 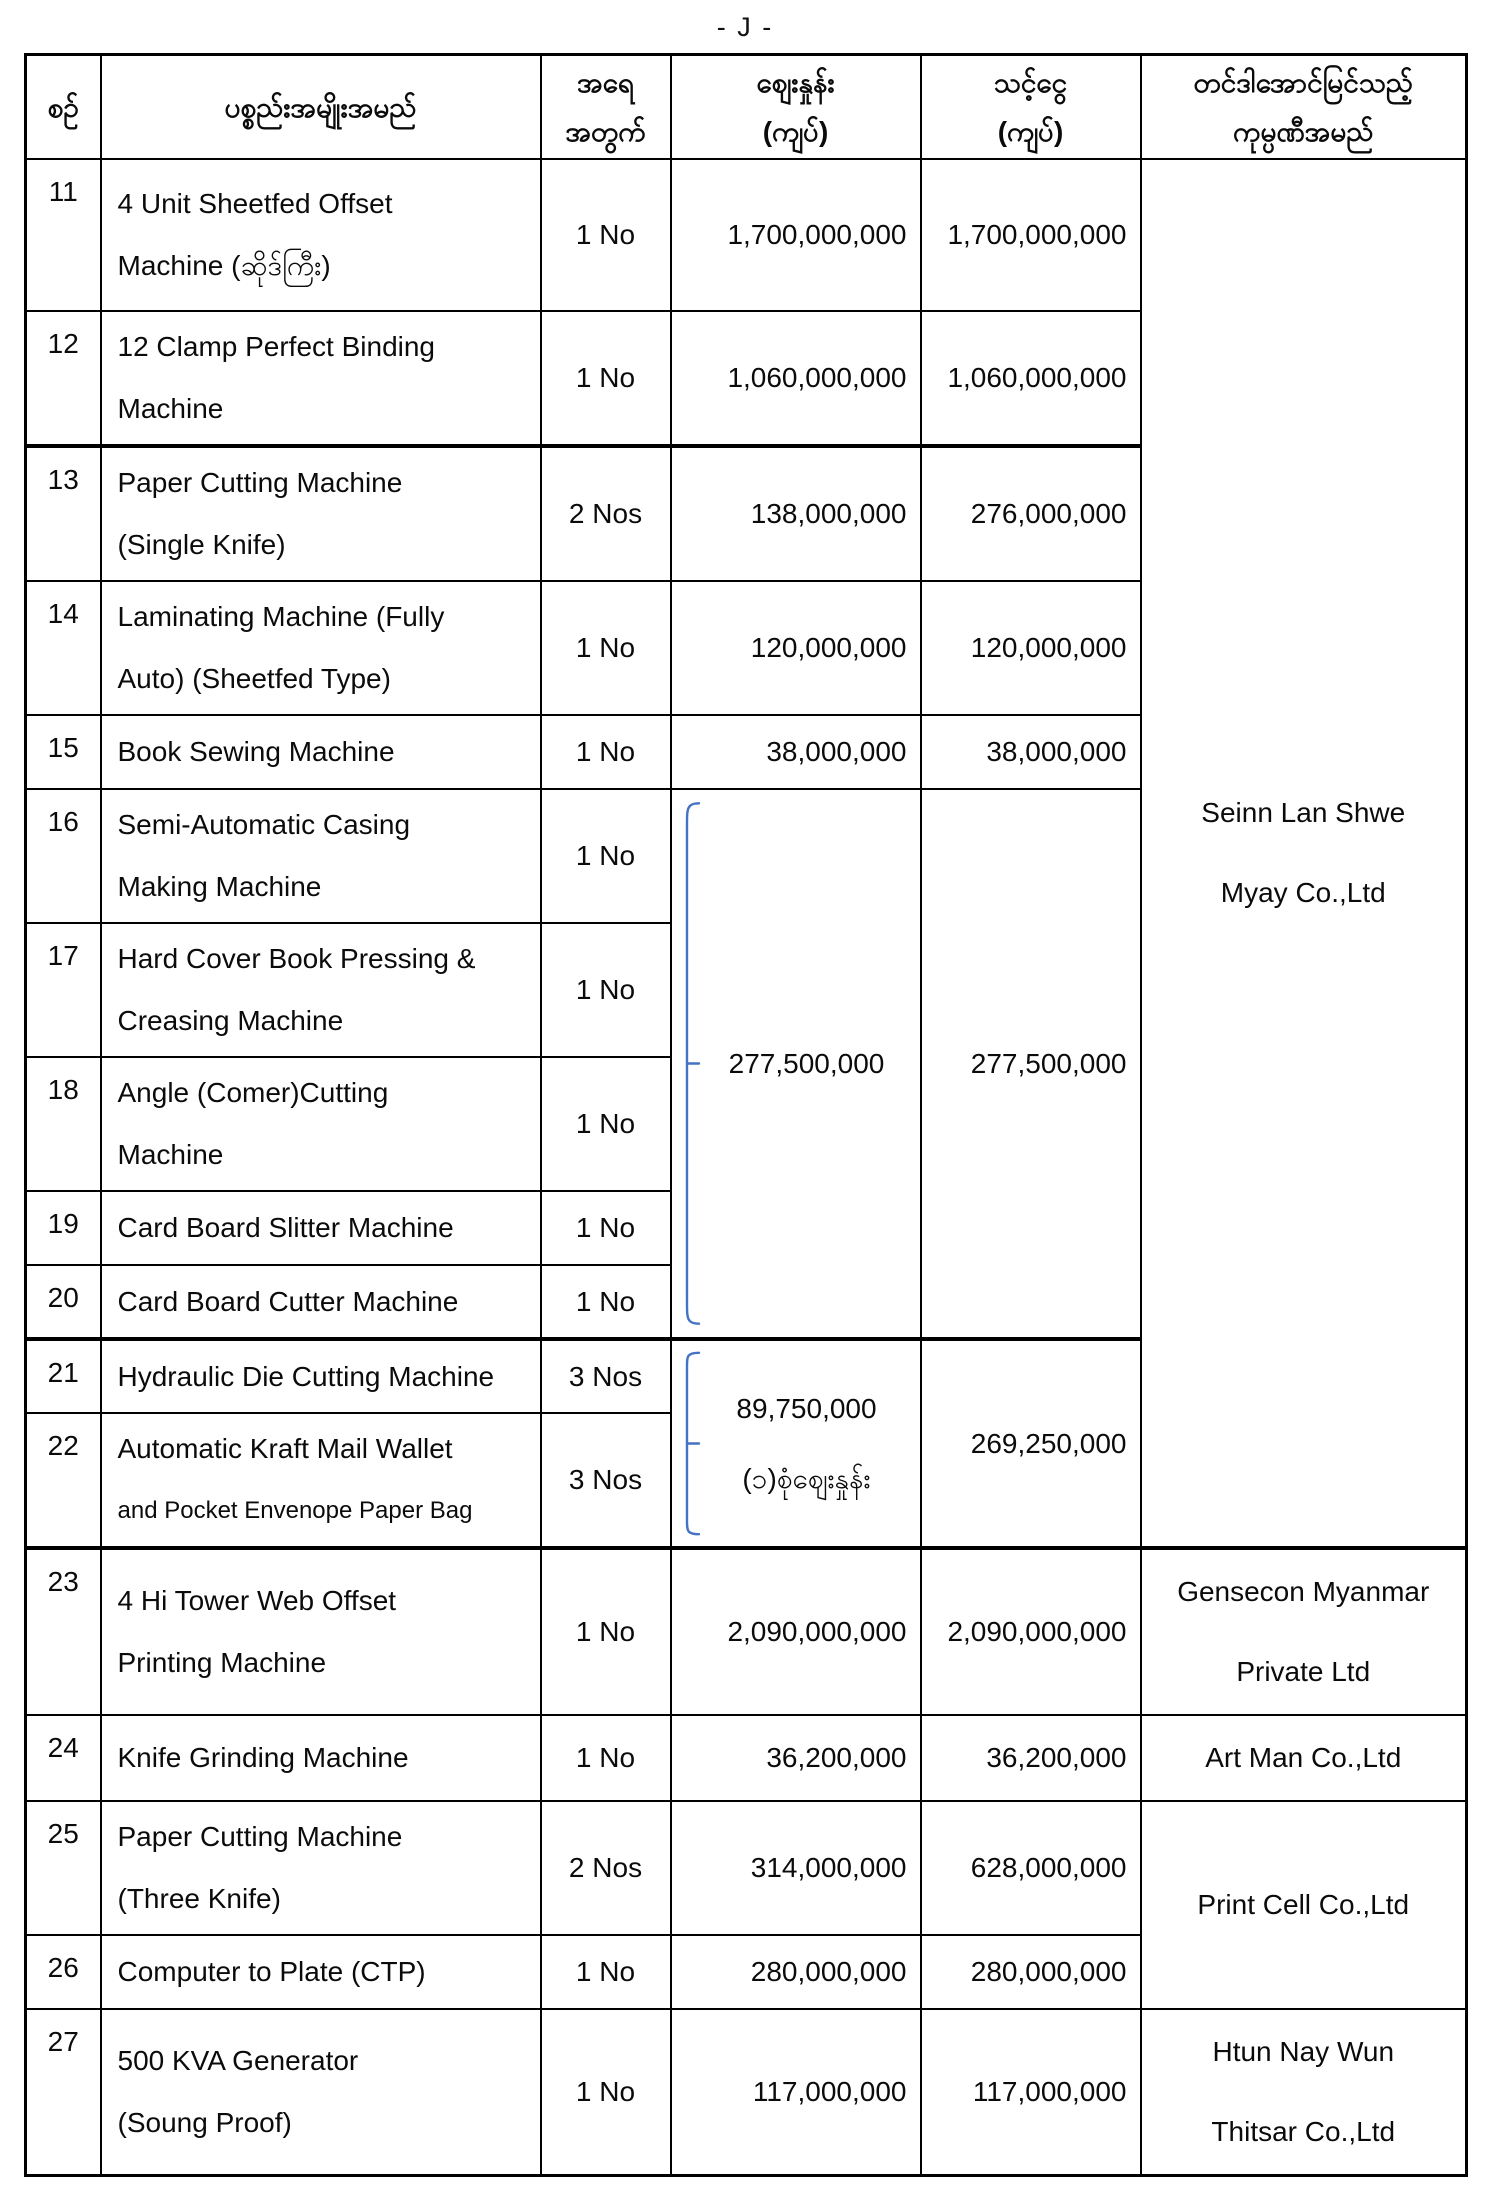 What do you see at coordinates (795, 648) in the screenshot?
I see `row-14-price: 120,000,000` at bounding box center [795, 648].